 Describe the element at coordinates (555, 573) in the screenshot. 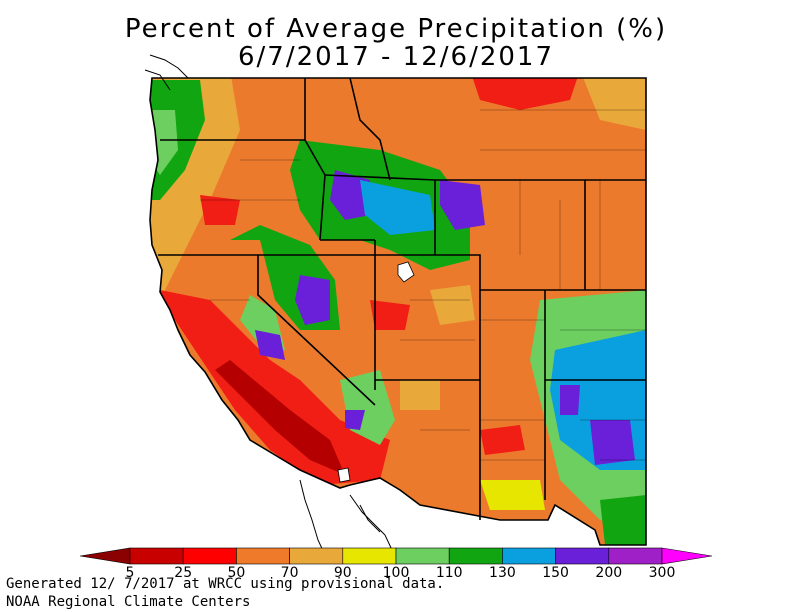

I see `legend-tick-label: 150` at that location.